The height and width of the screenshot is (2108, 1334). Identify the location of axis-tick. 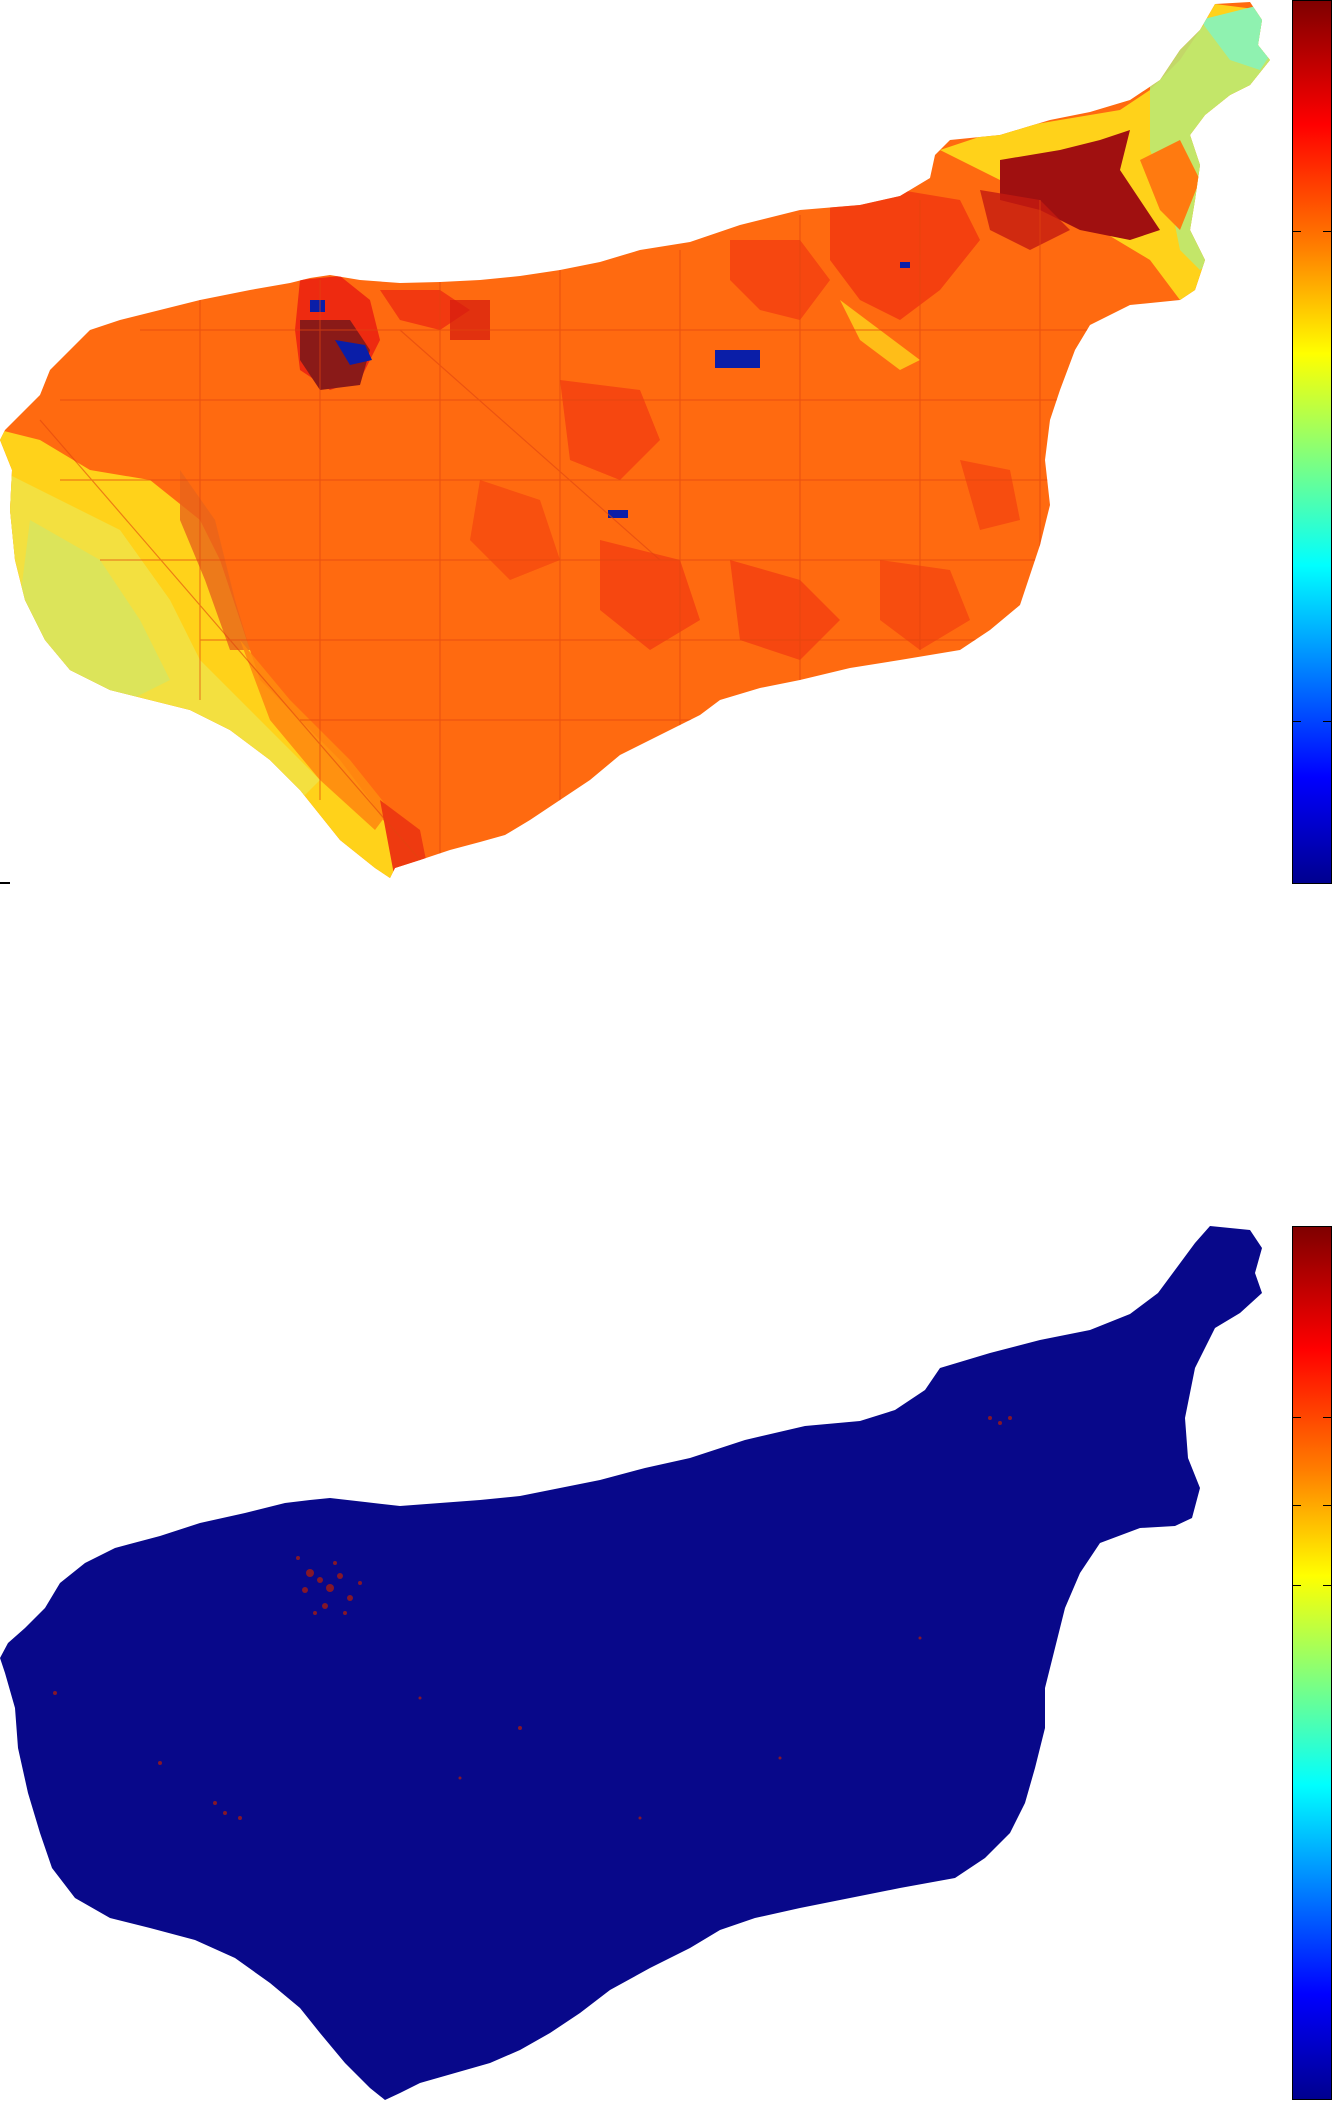
(5, 883).